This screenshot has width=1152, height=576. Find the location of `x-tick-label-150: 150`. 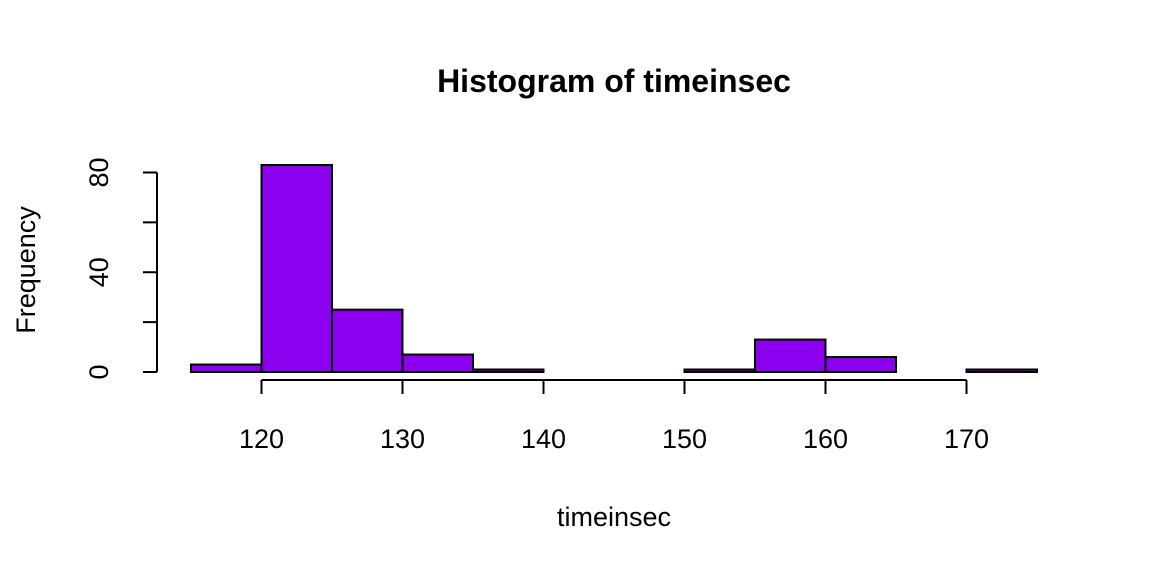

x-tick-label-150: 150 is located at coordinates (684, 439).